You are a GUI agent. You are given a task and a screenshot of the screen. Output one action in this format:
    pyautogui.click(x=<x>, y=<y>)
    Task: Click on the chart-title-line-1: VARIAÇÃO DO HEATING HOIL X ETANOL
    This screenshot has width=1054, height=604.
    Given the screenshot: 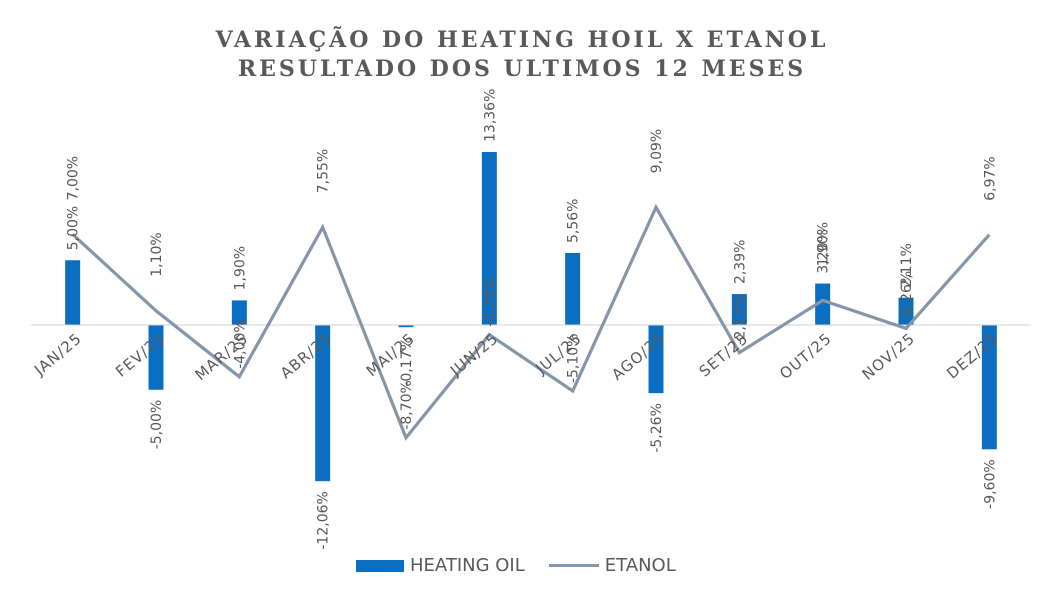 What is the action you would take?
    pyautogui.click(x=522, y=40)
    